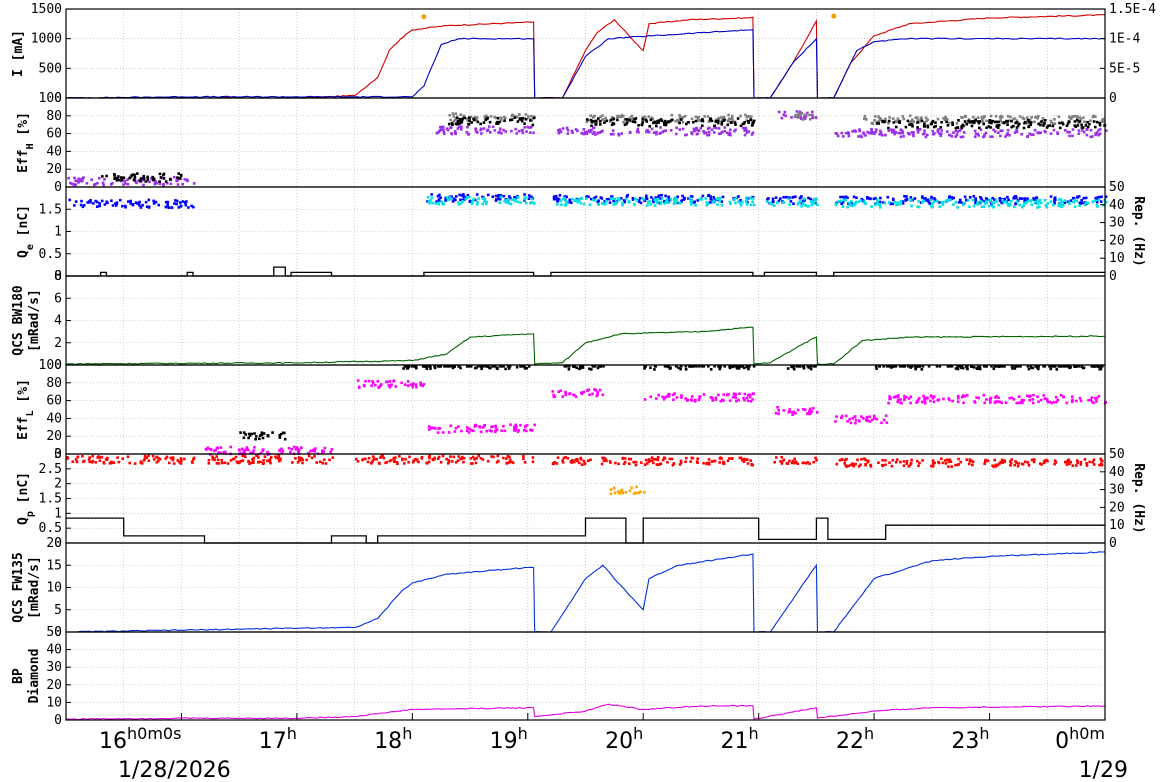 This screenshot has width=1172, height=782. What do you see at coordinates (1117, 258) in the screenshot?
I see `right-tick-label: 10` at bounding box center [1117, 258].